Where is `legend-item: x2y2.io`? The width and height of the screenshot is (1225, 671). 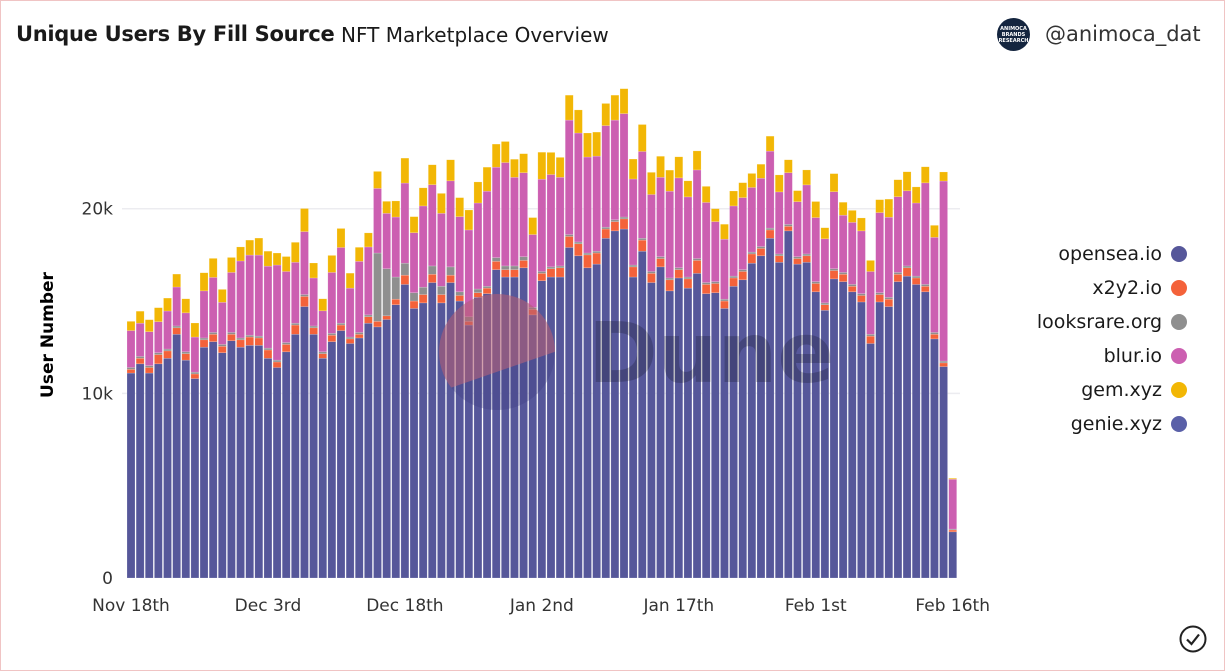
legend-item: x2y2.io is located at coordinates (1112, 288).